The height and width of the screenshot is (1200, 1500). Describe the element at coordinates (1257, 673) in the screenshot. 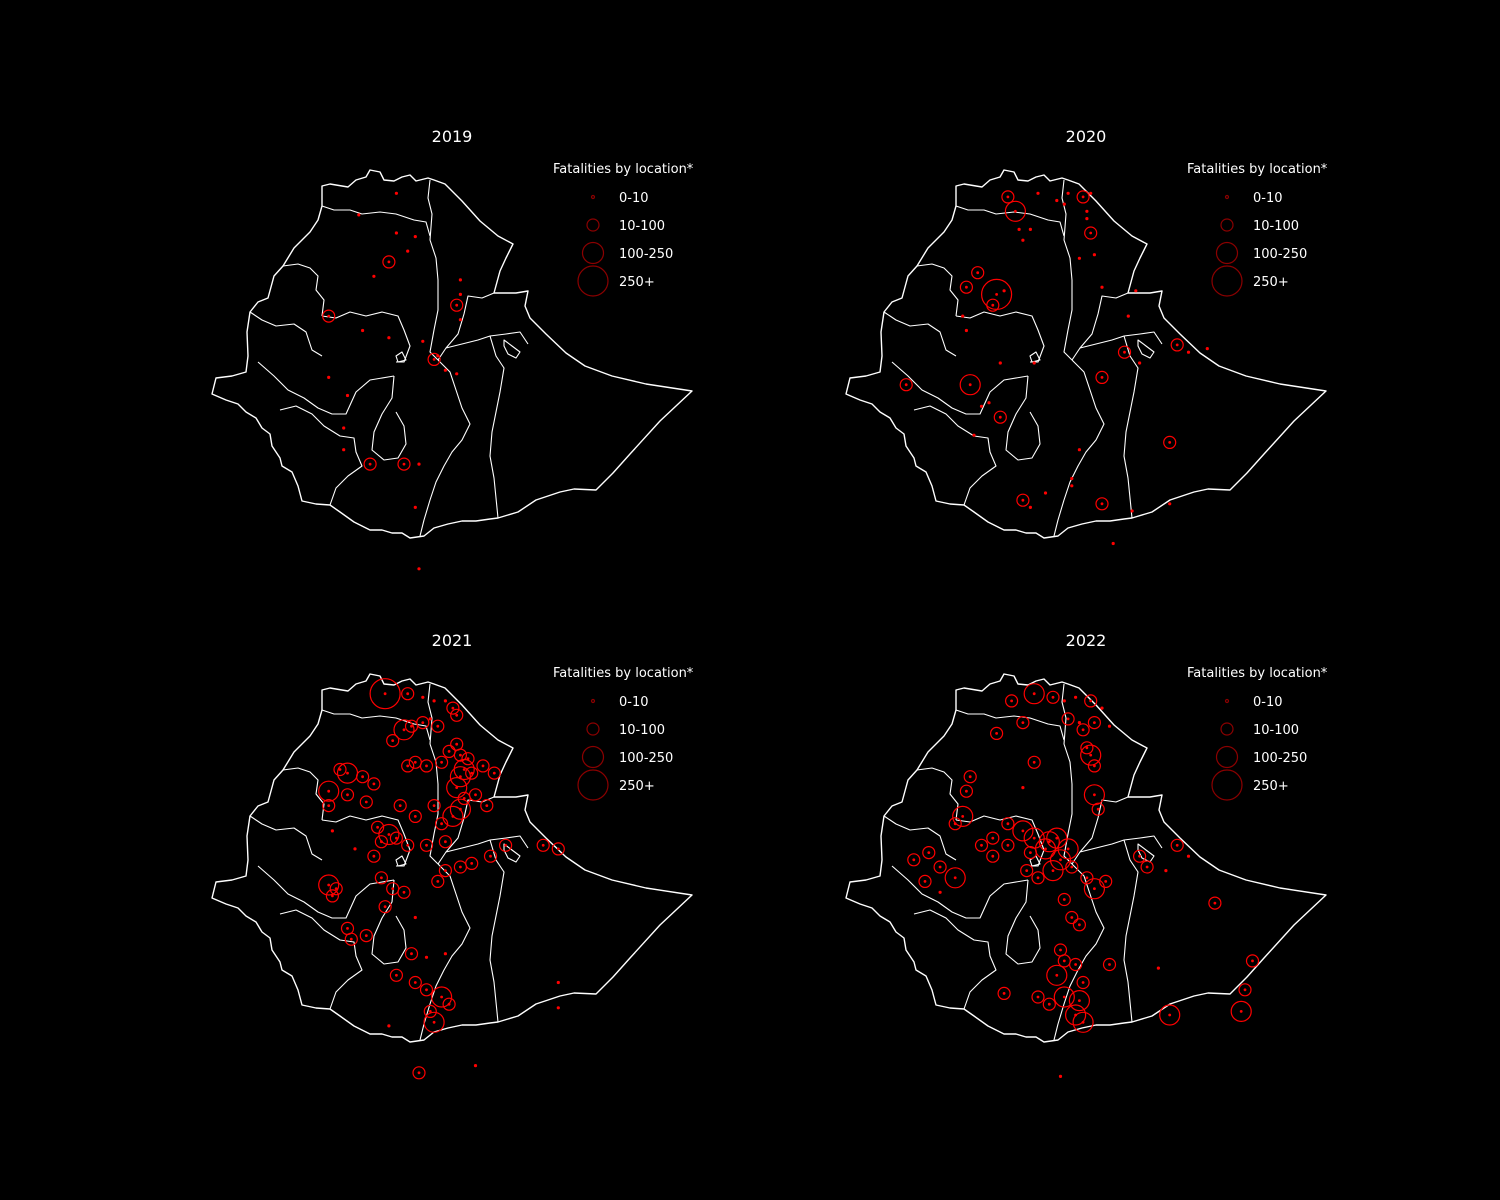

I see `legend-title: Fatalities by location*` at that location.